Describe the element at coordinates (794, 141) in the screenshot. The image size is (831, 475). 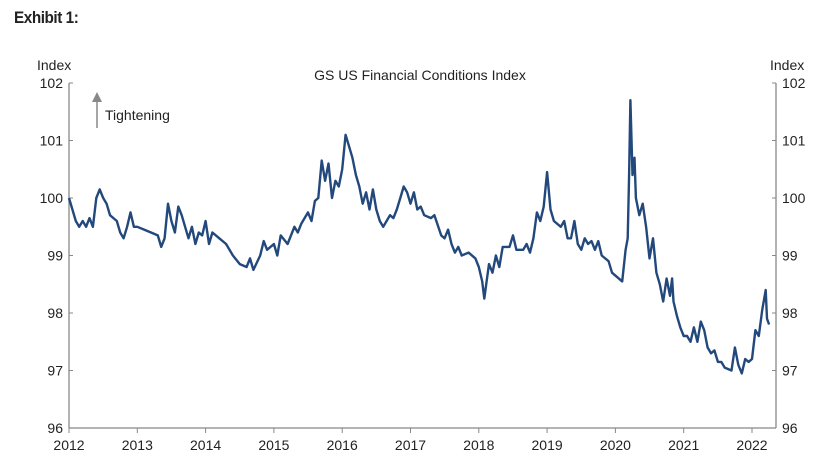
I see `y-tick-label-right: 101` at that location.